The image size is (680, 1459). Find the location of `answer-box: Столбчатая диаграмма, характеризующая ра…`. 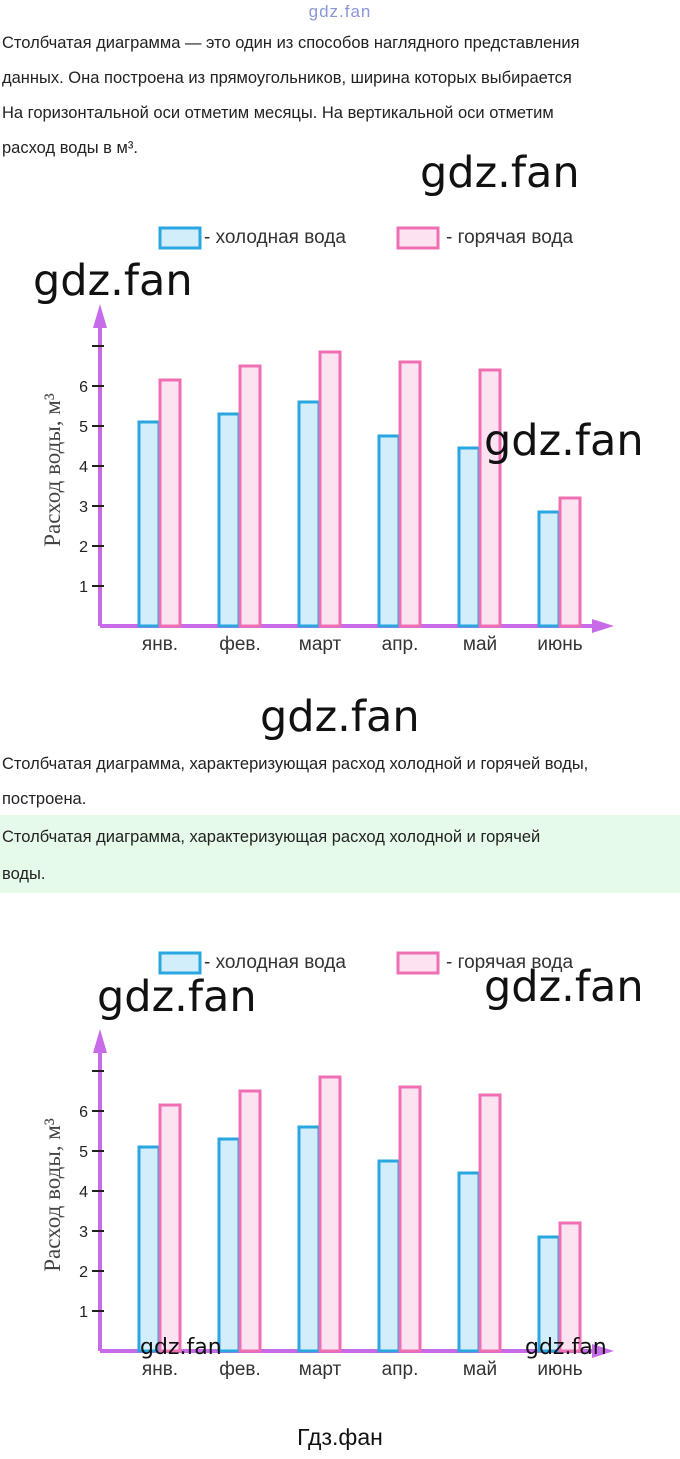

answer-box: Столбчатая диаграмма, характеризующая ра… is located at coordinates (340, 854).